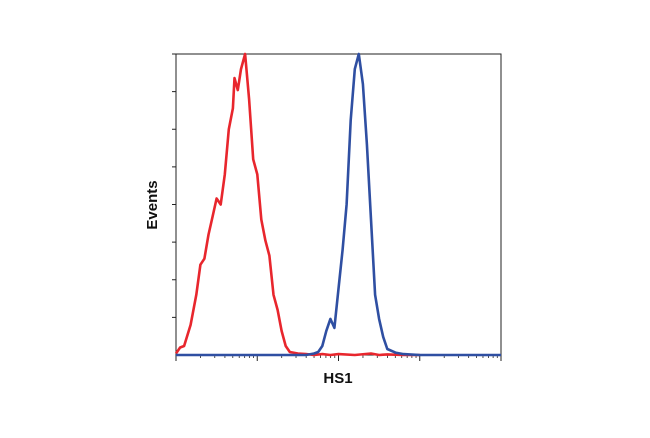 The width and height of the screenshot is (650, 438). I want to click on x-axis-label: HS1, so click(337, 378).